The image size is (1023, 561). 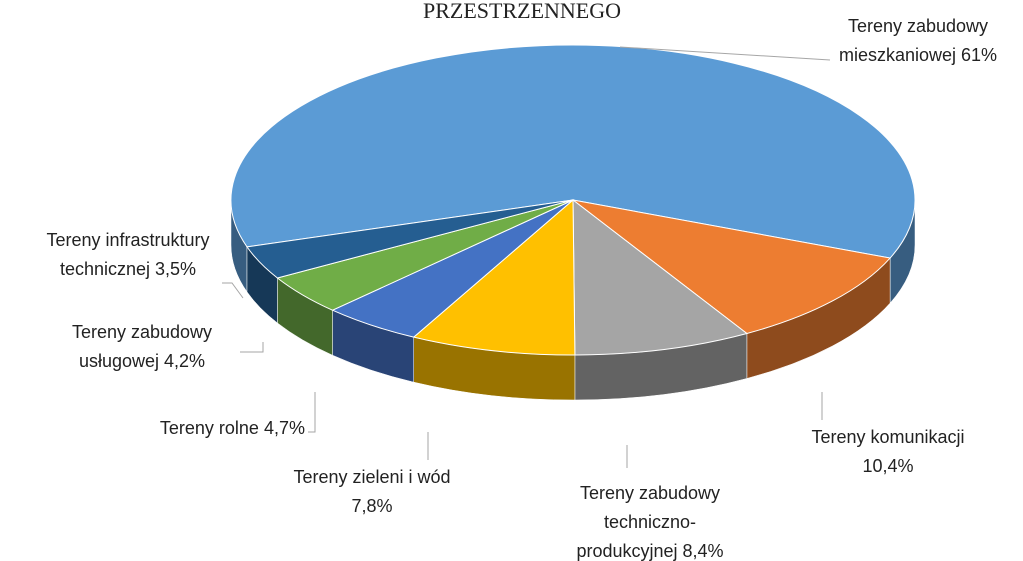 What do you see at coordinates (703, 551) in the screenshot?
I see `value-label: 8,4%` at bounding box center [703, 551].